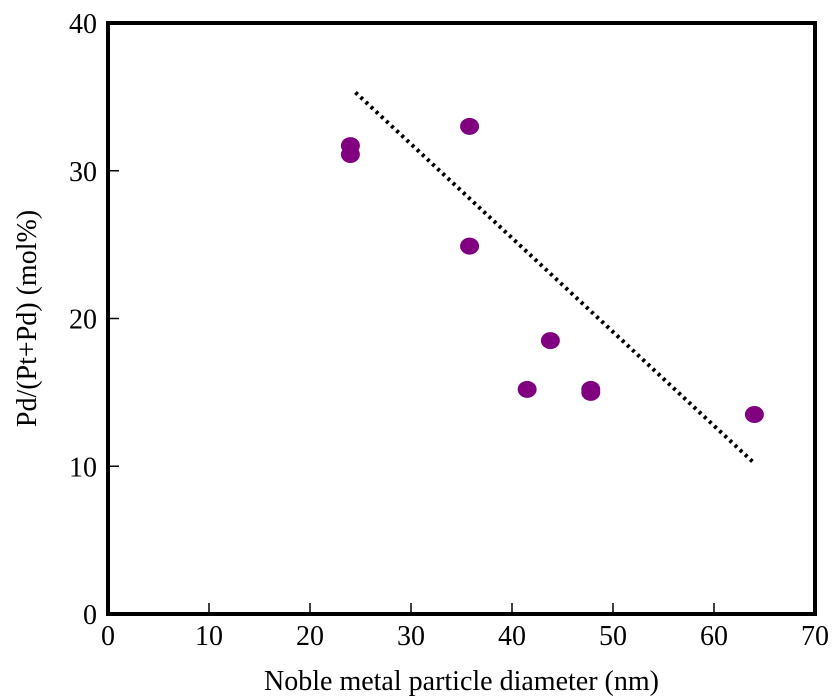  I want to click on y-tick-label: 30, so click(83, 172).